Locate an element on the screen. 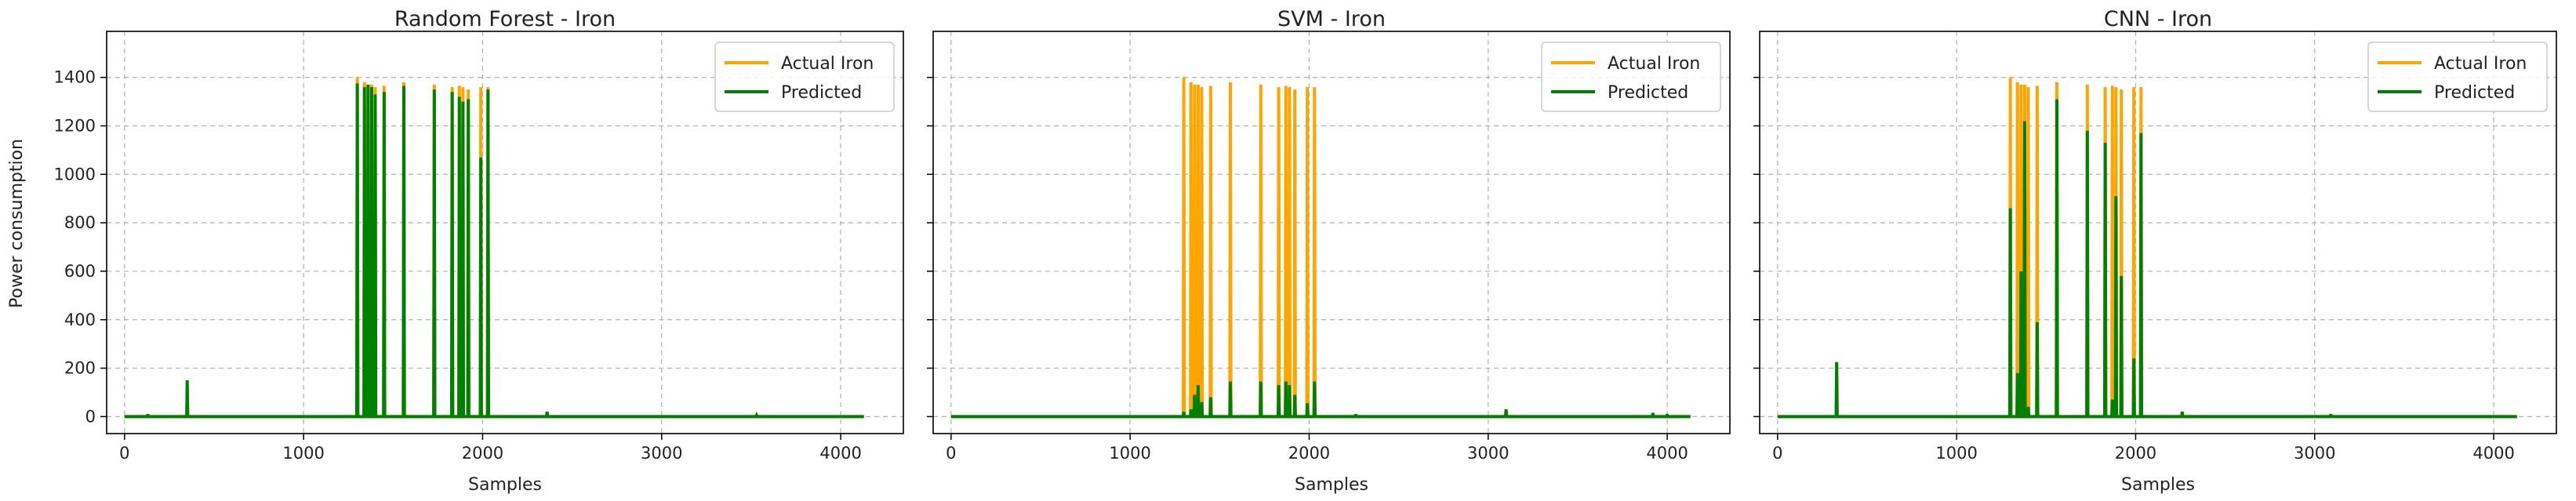 Image resolution: width=2576 pixels, height=501 pixels. series-predicted is located at coordinates (1320, 400).